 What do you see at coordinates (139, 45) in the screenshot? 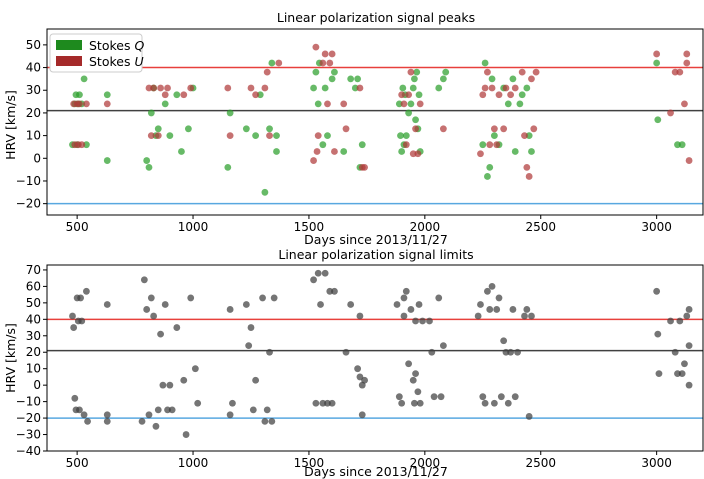
I see `legend-label-stokes-q-letter: Q` at bounding box center [139, 45].